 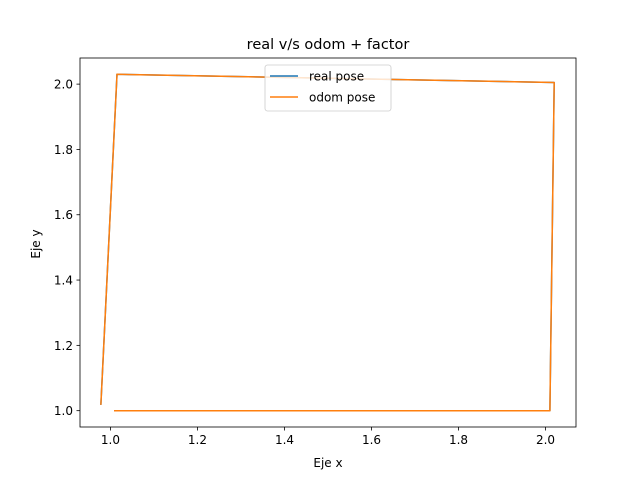 I want to click on y-tick-label: 1.0, so click(x=63, y=411).